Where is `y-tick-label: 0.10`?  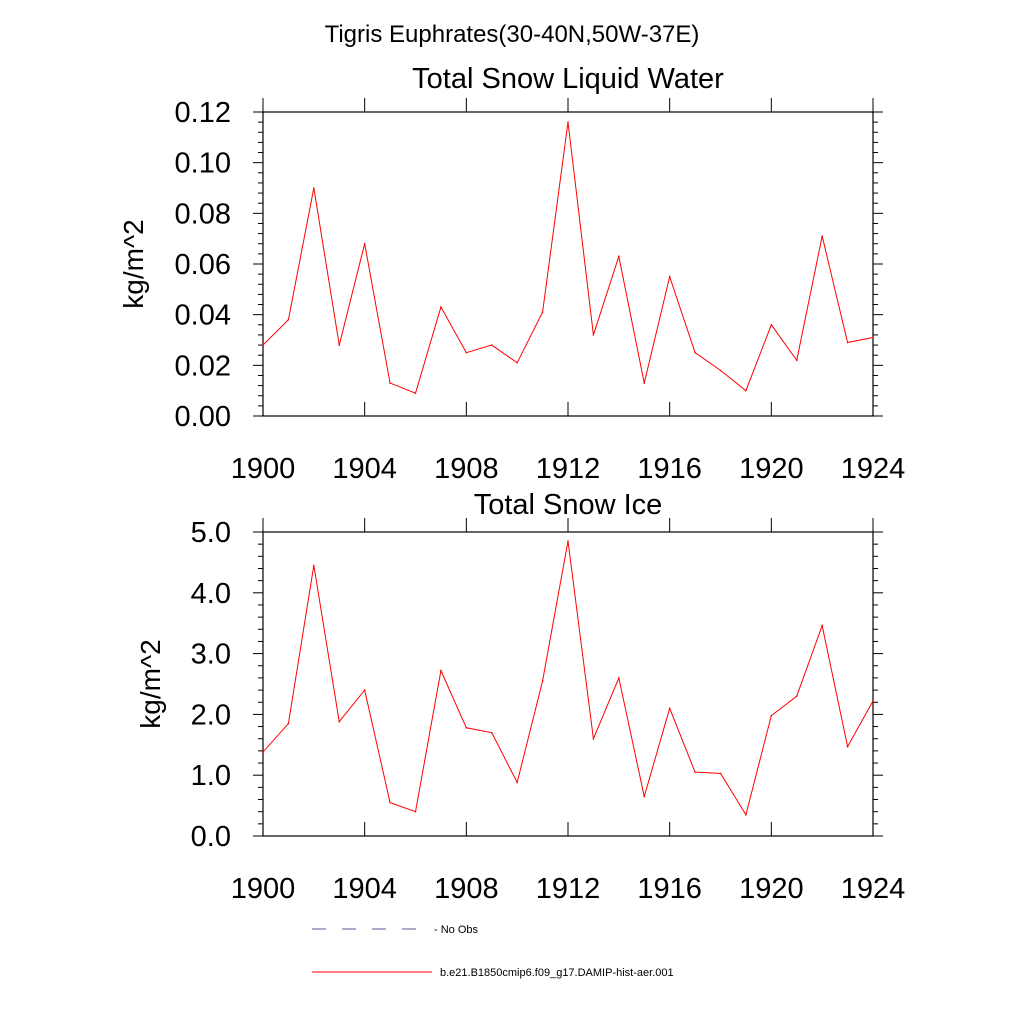 y-tick-label: 0.10 is located at coordinates (203, 164).